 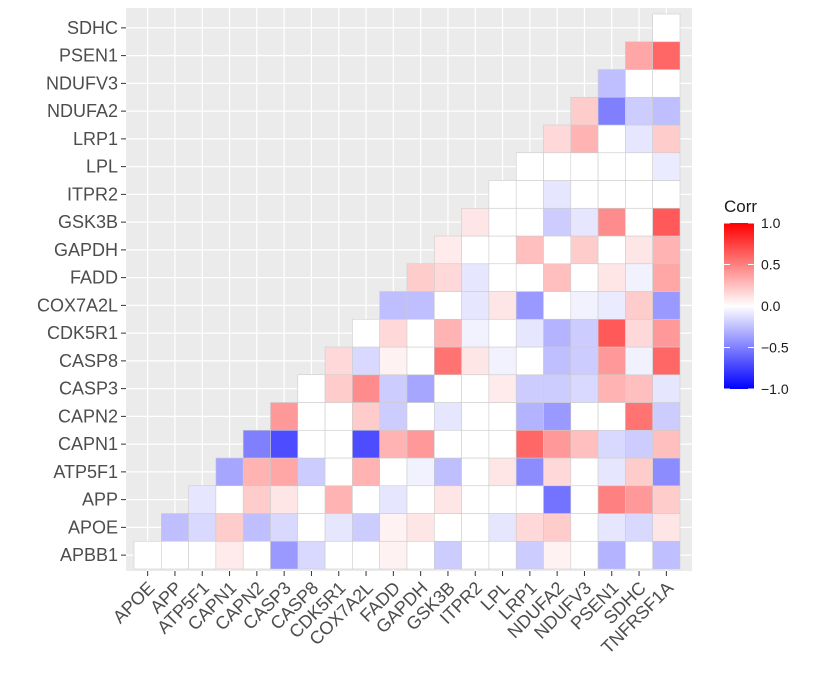 I want to click on heatmap-cell-CASP3-GSK3B, so click(x=447, y=388).